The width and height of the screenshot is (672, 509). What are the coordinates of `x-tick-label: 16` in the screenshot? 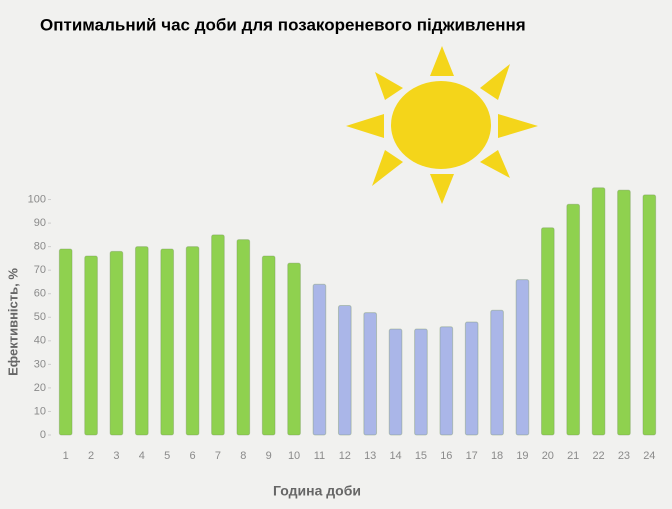 It's located at (446, 456).